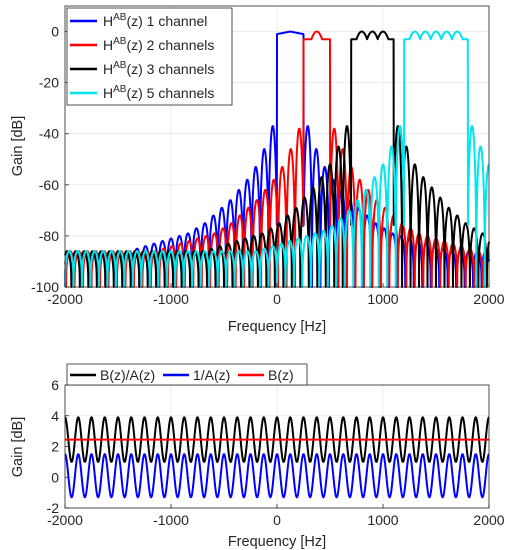 The width and height of the screenshot is (509, 550). What do you see at coordinates (211, 375) in the screenshot?
I see `legend-label: 1/A(z)` at bounding box center [211, 375].